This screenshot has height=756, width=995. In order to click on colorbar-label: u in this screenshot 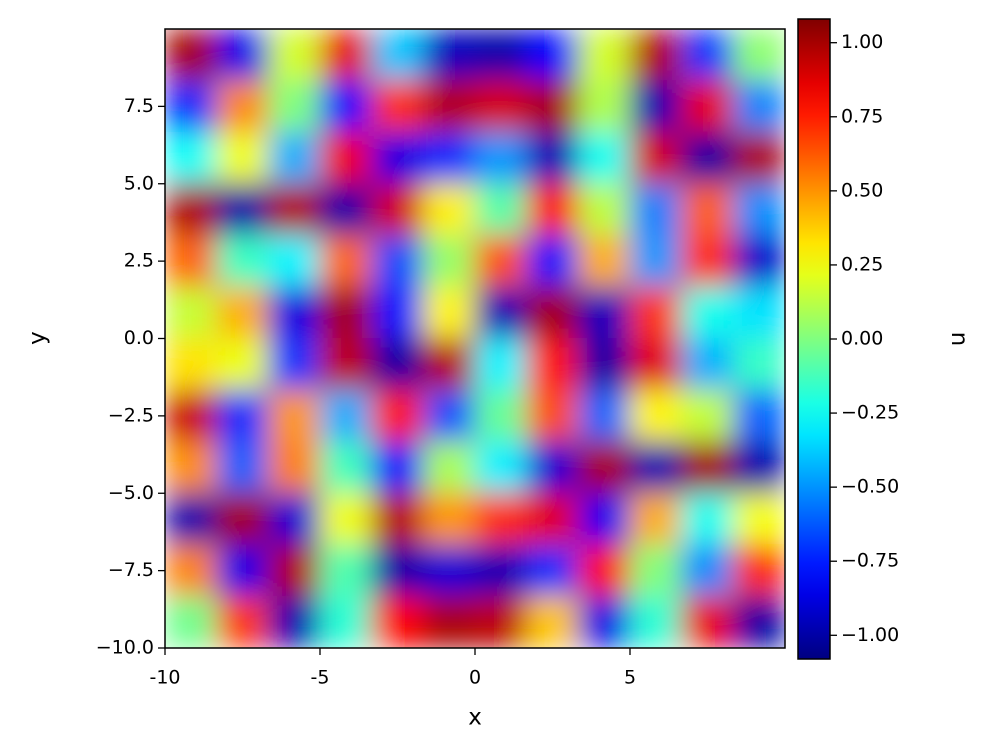, I will do `click(958, 339)`.